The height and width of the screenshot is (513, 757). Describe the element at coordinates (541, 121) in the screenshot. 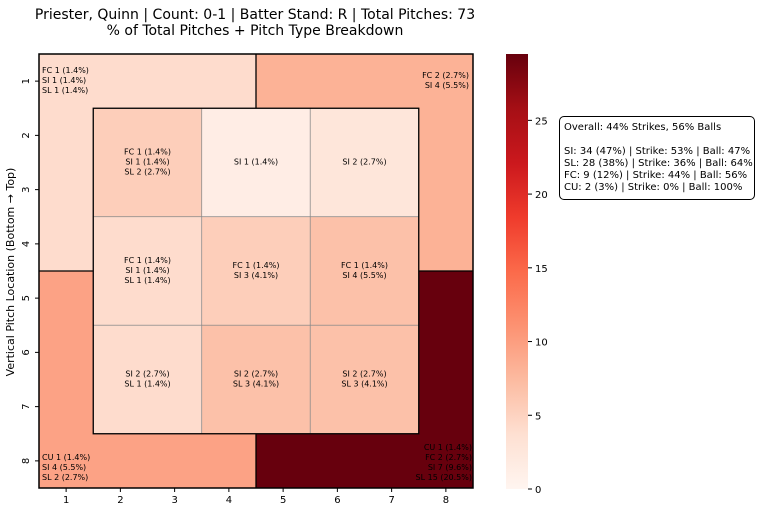

I see `colorbar-tick-label: 25` at that location.